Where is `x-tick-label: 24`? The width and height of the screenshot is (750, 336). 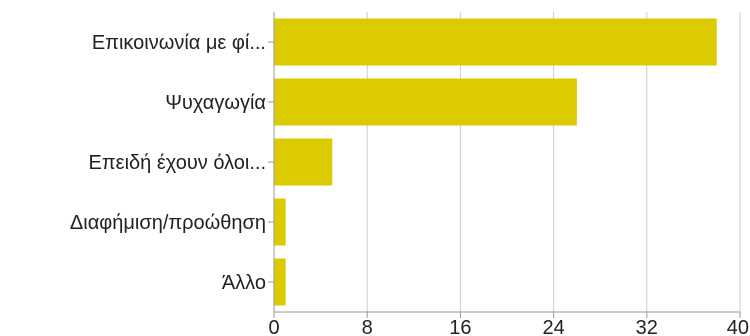 x-tick-label: 24 is located at coordinates (553, 326).